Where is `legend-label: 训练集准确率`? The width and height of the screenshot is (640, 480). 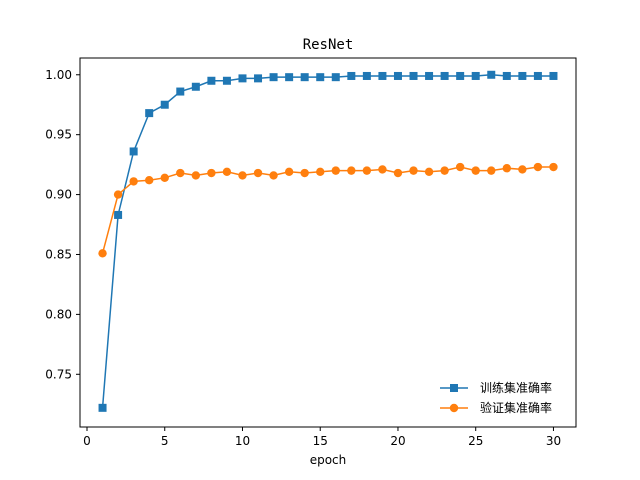
legend-label: 训练集准确率 is located at coordinates (516, 387).